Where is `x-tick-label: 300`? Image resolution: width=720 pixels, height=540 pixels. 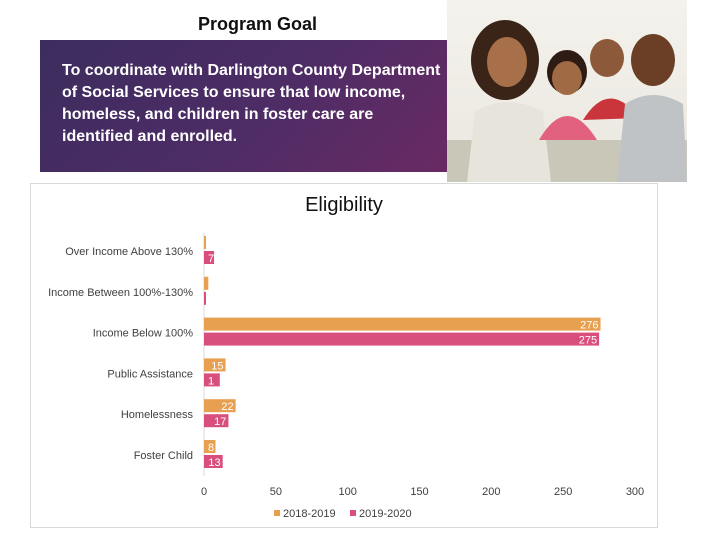
x-tick-label: 300 is located at coordinates (635, 492).